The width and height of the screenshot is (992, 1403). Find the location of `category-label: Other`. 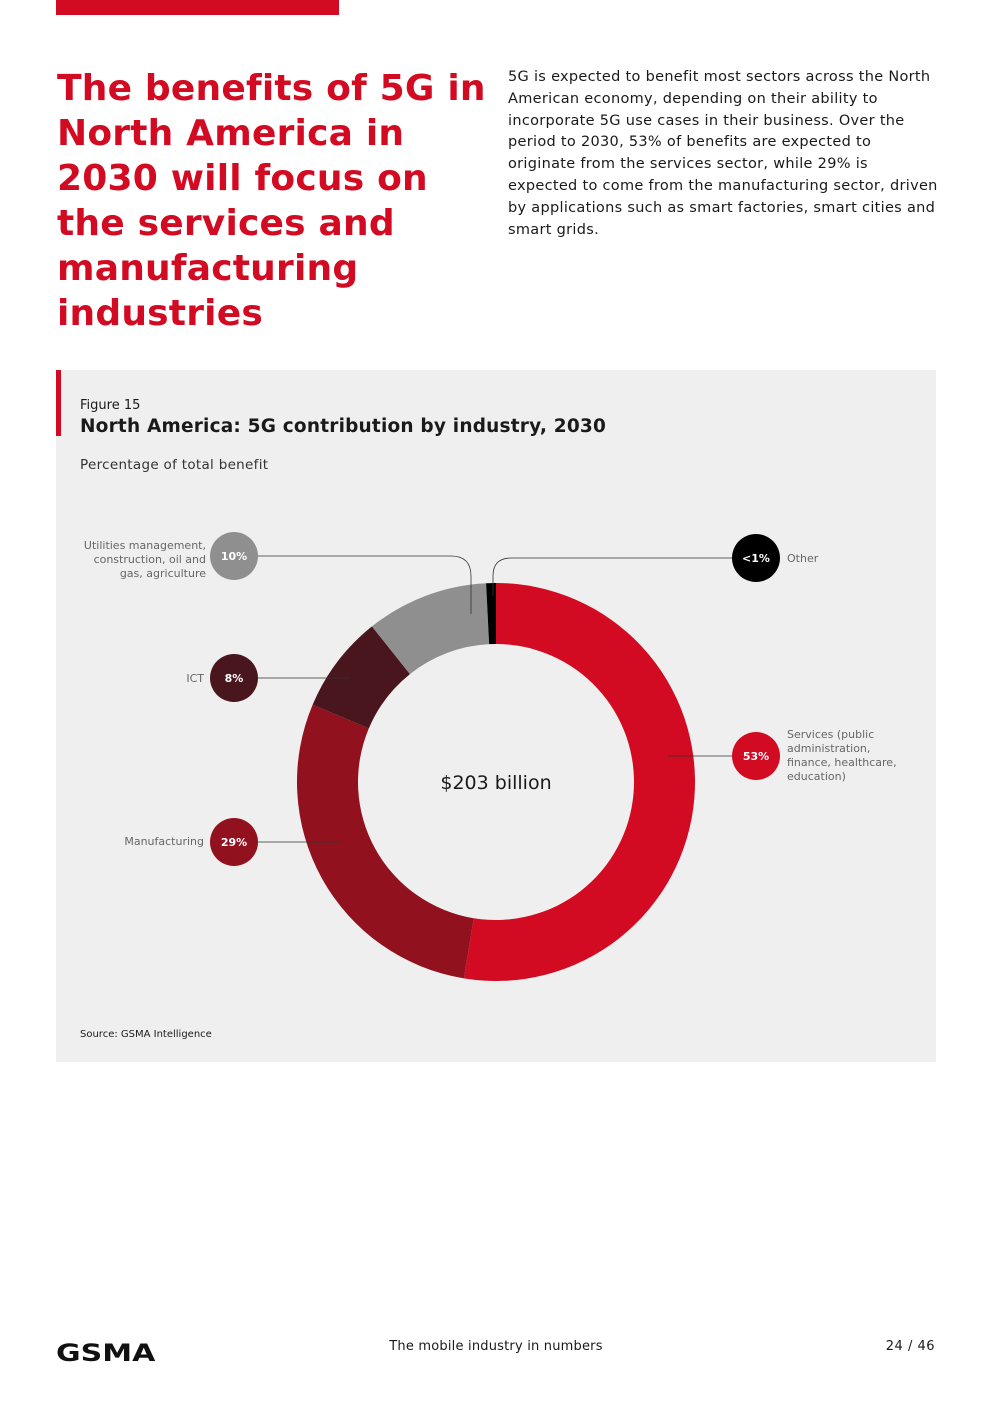

category-label: Other is located at coordinates (803, 558).